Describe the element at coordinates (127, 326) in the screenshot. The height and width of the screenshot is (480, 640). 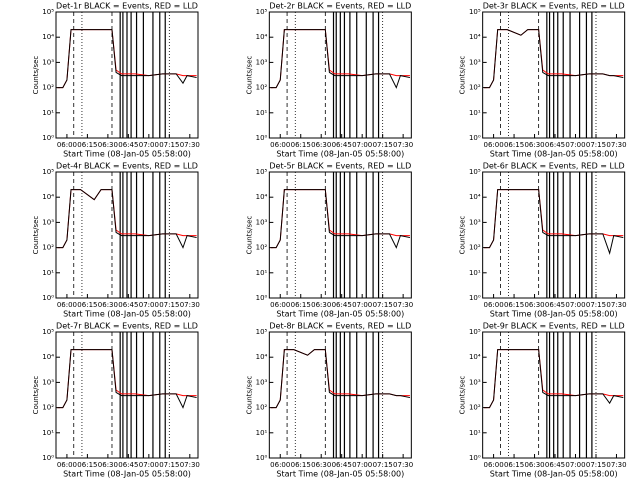
I see `chart-title: Det-7r BLACK = Events, RED = LLD` at that location.